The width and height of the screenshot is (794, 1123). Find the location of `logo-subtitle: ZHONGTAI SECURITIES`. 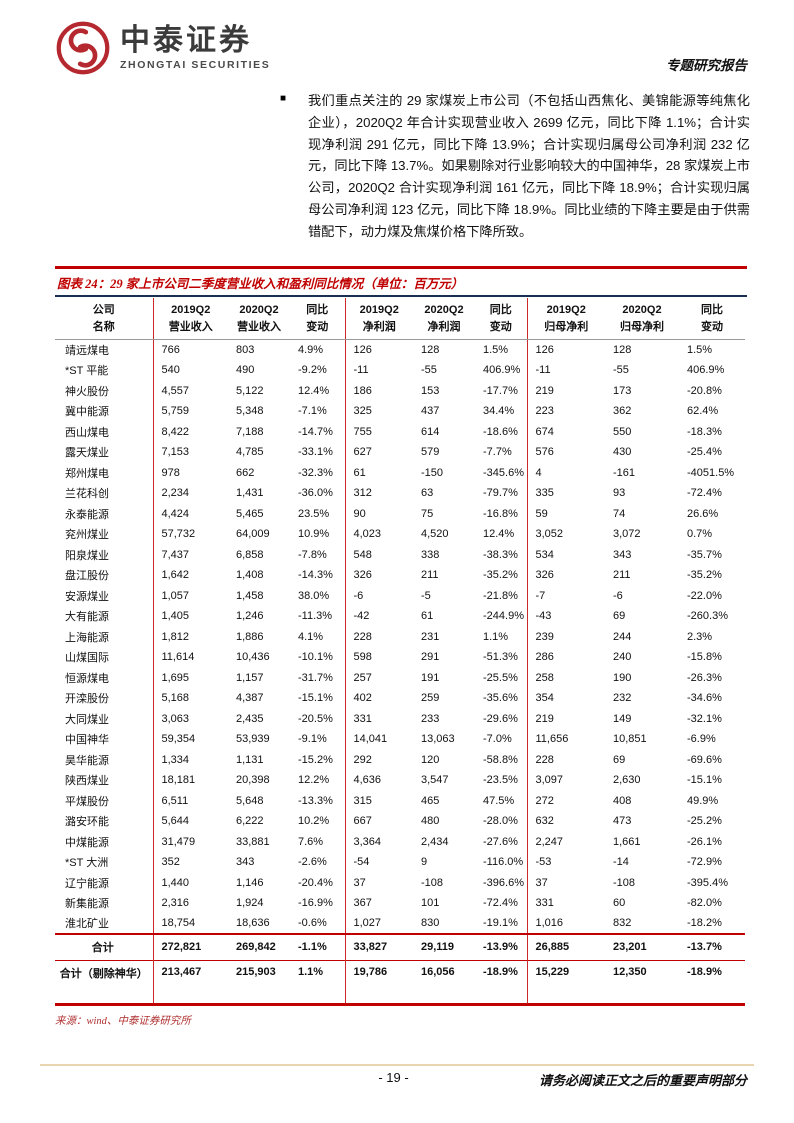

logo-subtitle: ZHONGTAI SECURITIES is located at coordinates (195, 65).